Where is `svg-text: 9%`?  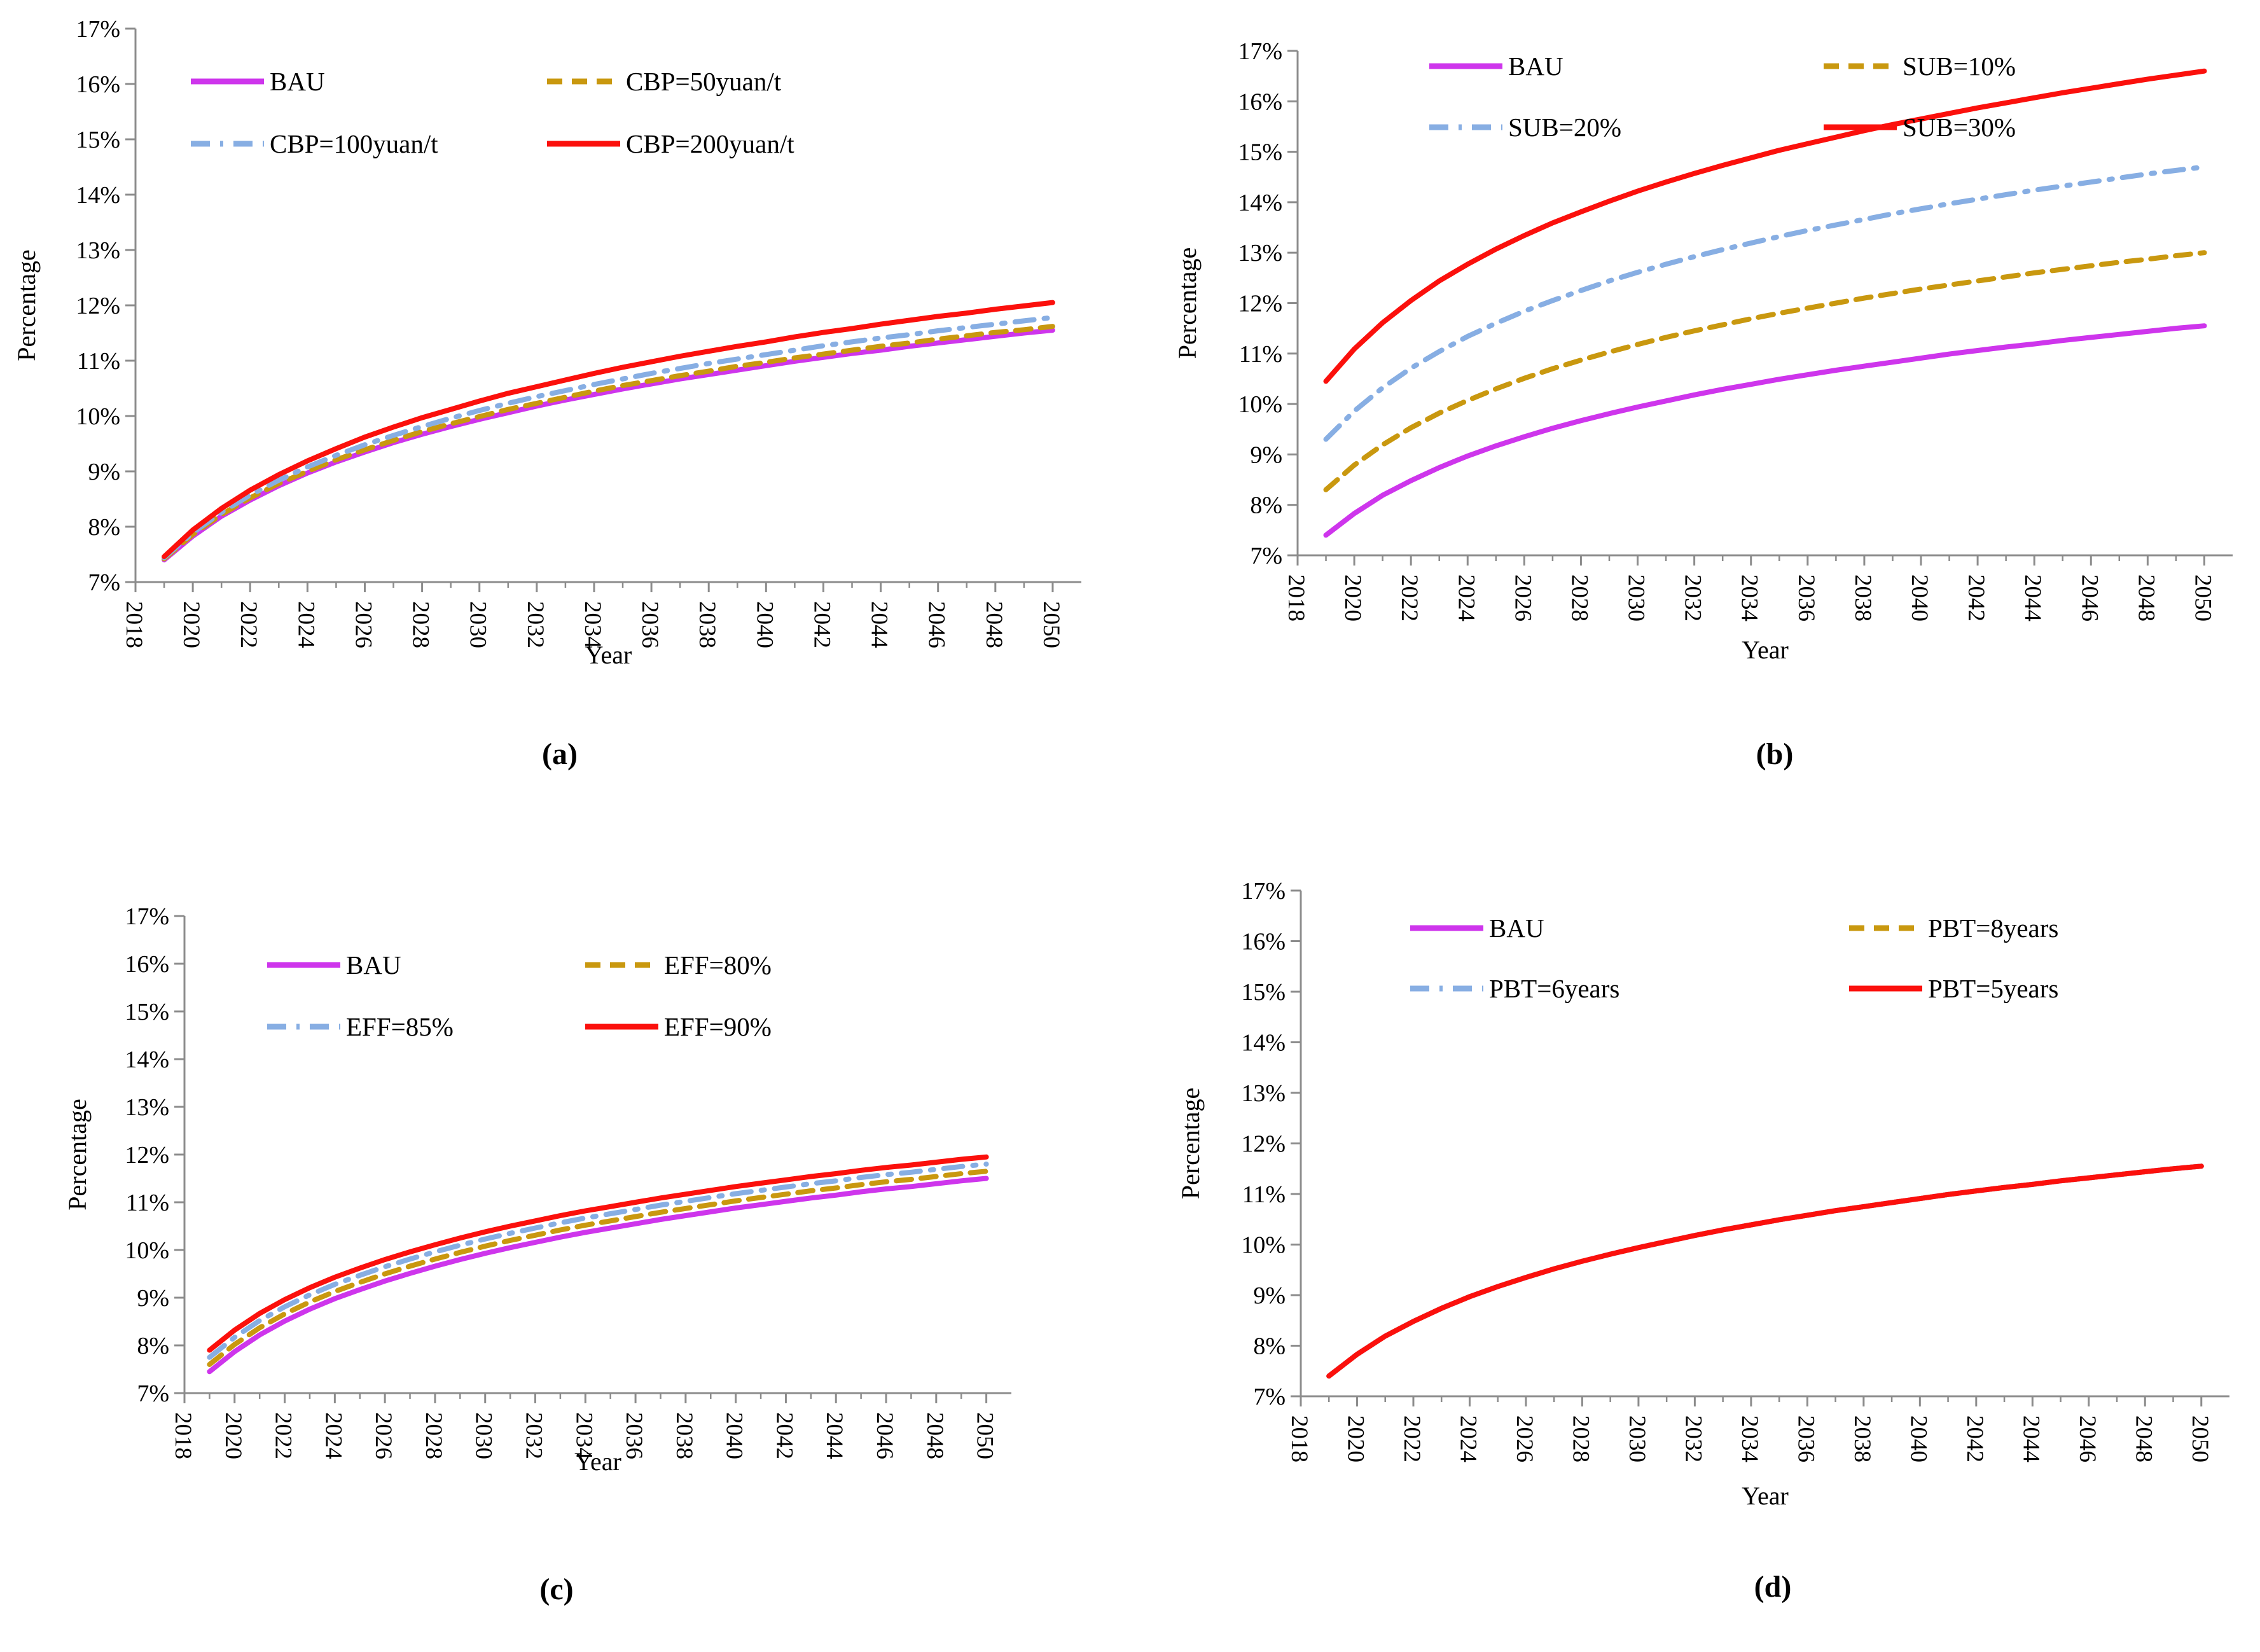 svg-text: 9% is located at coordinates (153, 1298).